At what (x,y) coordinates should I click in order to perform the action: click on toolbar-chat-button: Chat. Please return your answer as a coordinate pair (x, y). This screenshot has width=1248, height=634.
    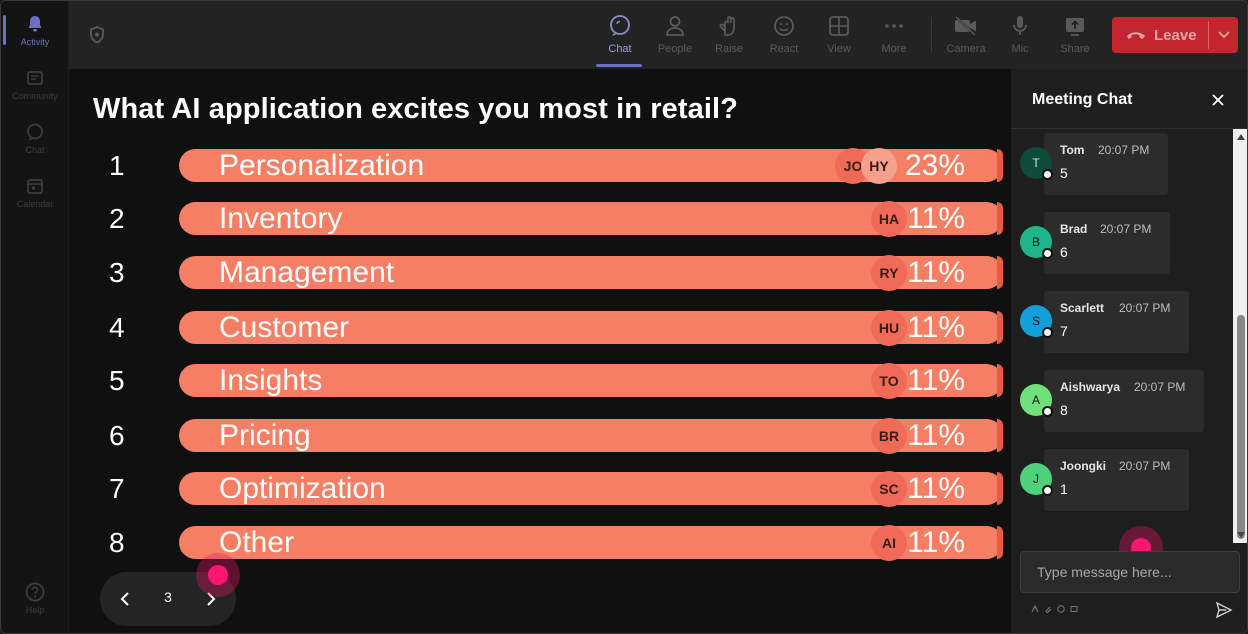
    Looking at the image, I should click on (620, 38).